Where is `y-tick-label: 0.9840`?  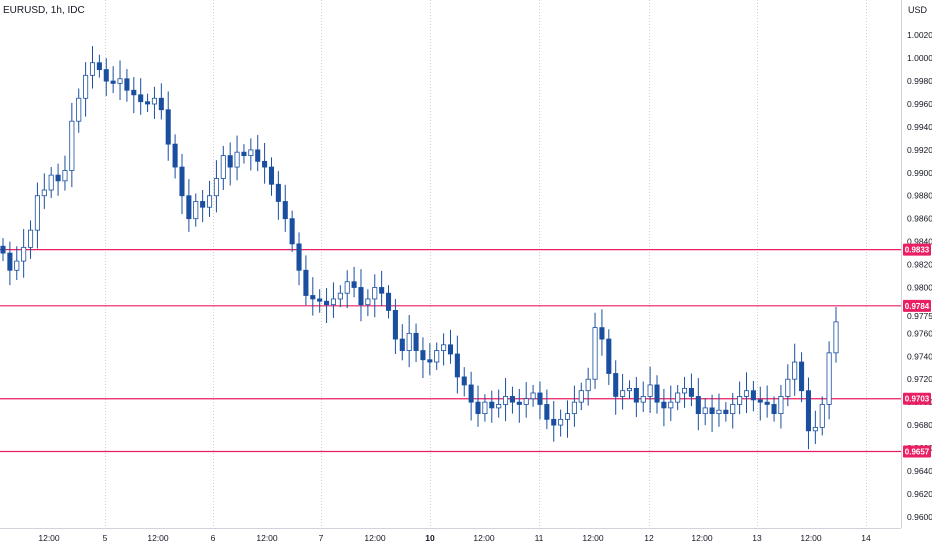
y-tick-label: 0.9840 is located at coordinates (919, 242).